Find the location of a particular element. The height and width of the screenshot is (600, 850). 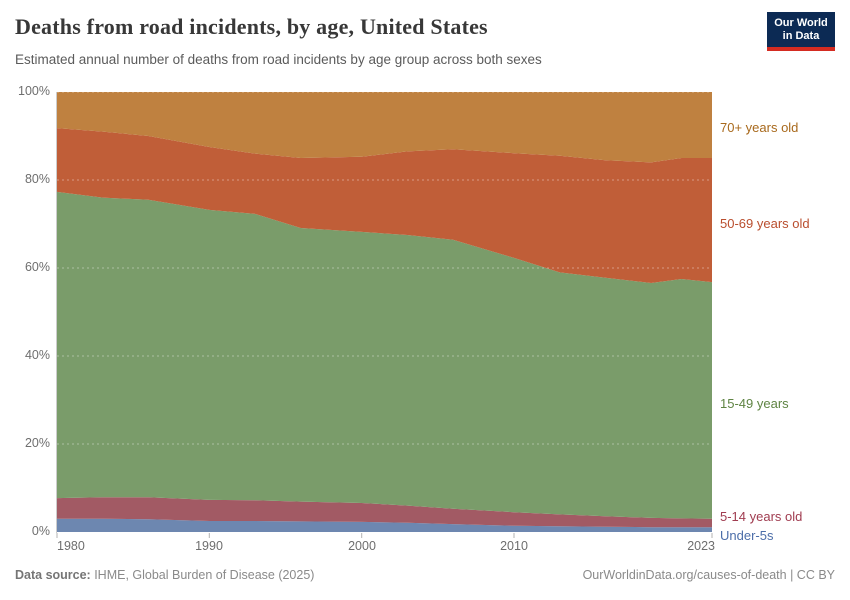

y-tick-60: 60% is located at coordinates (37, 267).